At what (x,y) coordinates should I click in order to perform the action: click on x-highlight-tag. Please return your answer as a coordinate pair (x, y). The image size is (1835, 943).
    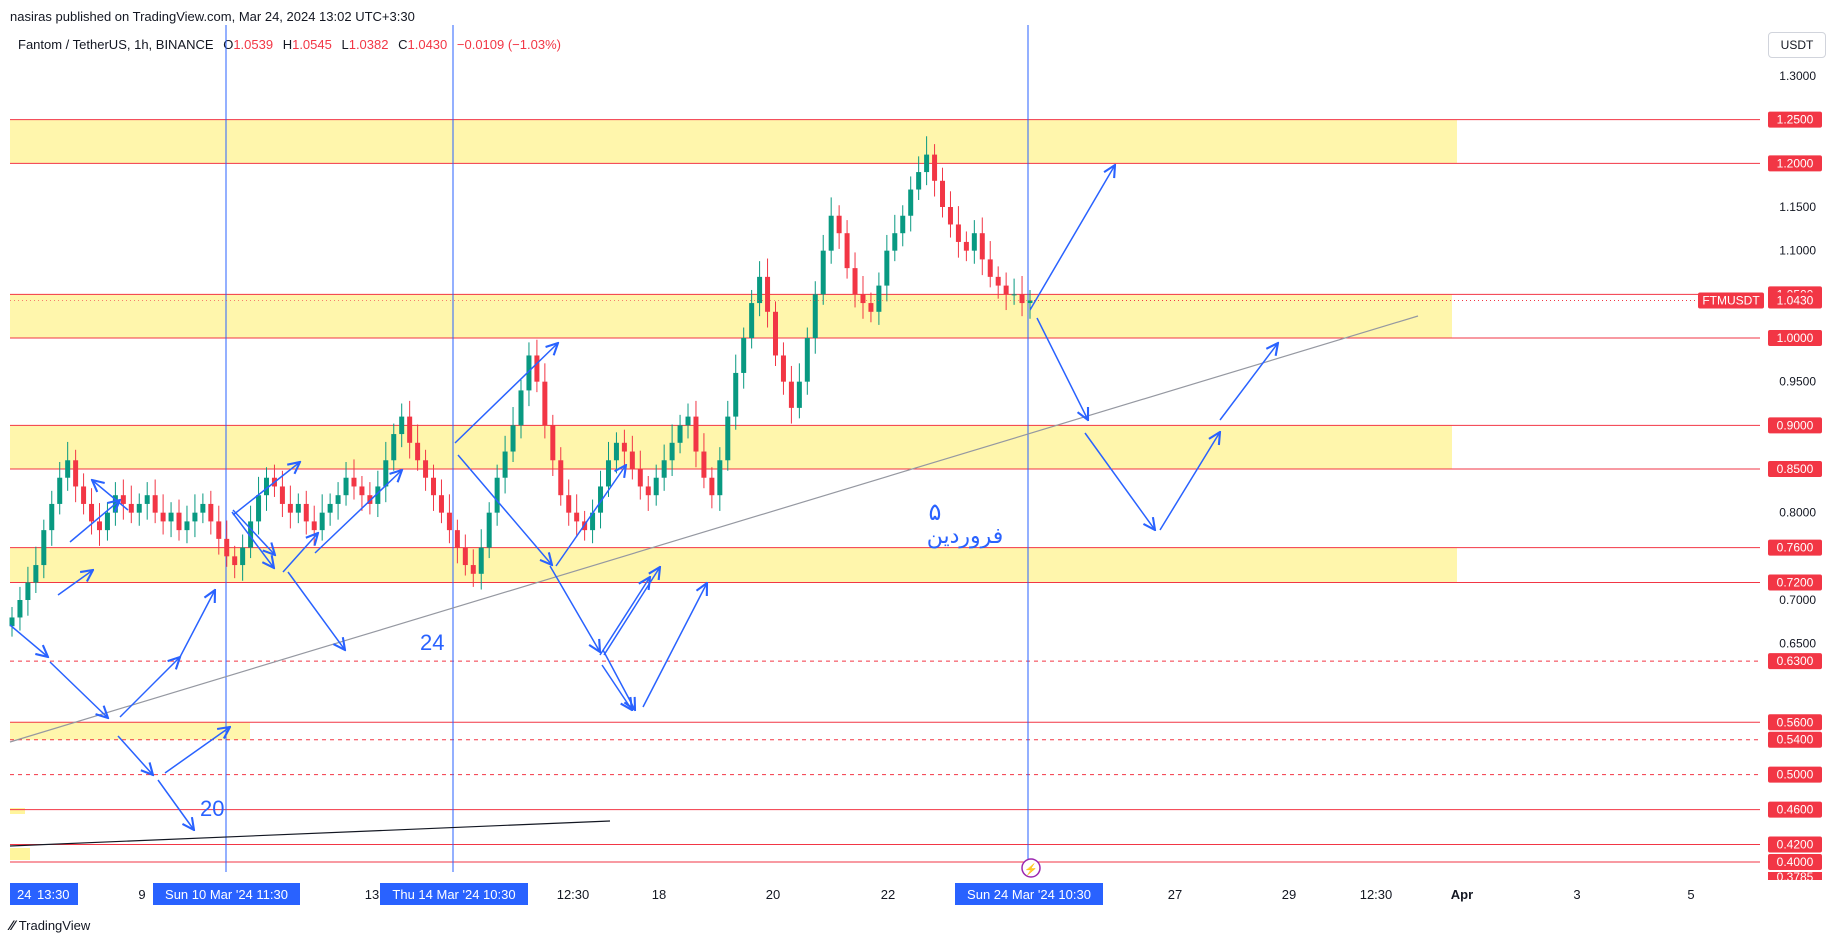
    Looking at the image, I should click on (44, 894).